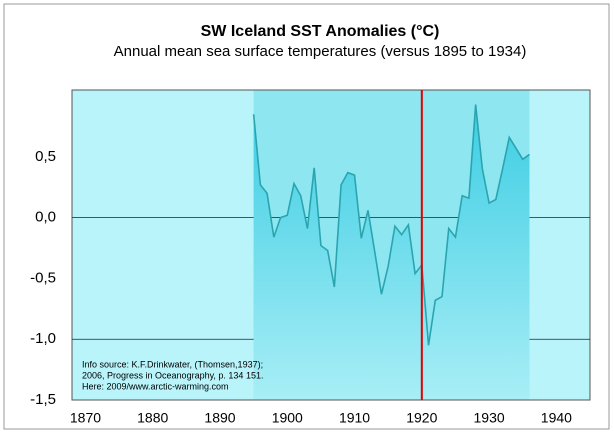  I want to click on x-tick-label: 1920, so click(421, 418).